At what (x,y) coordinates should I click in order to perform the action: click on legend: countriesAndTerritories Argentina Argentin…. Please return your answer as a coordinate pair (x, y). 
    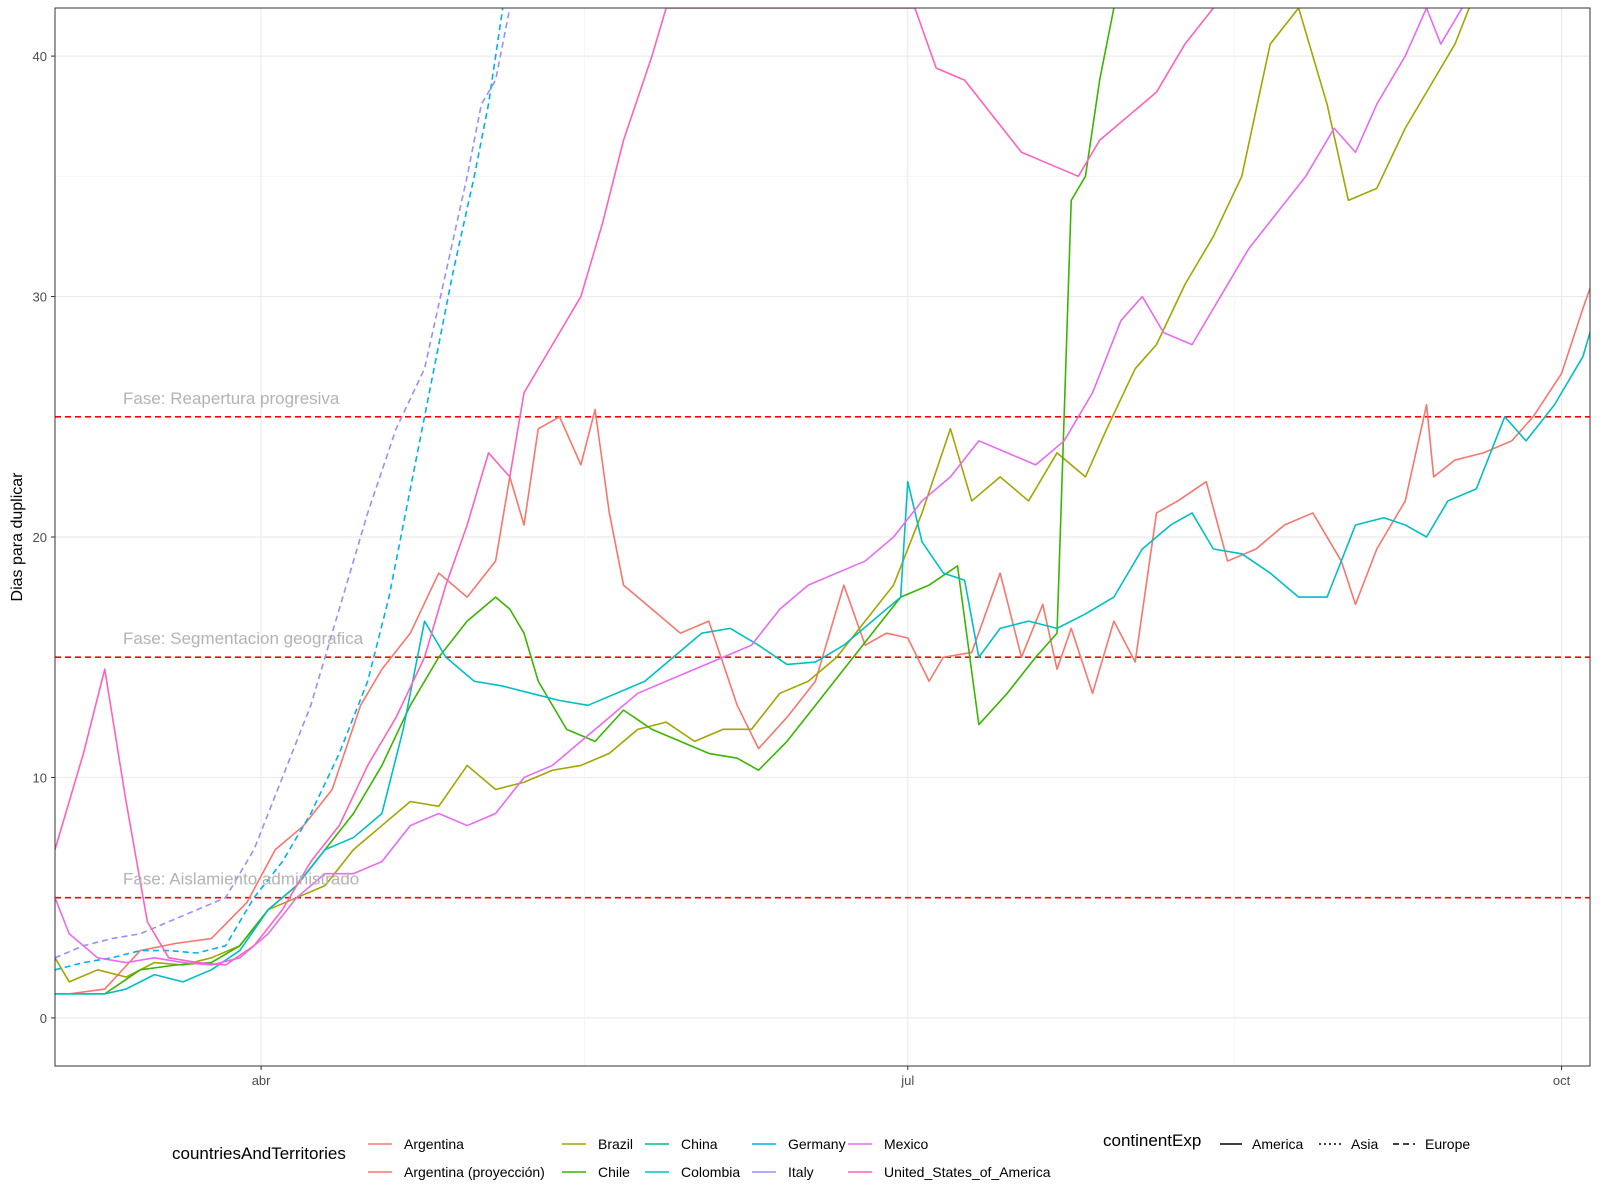
    Looking at the image, I should click on (821, 1155).